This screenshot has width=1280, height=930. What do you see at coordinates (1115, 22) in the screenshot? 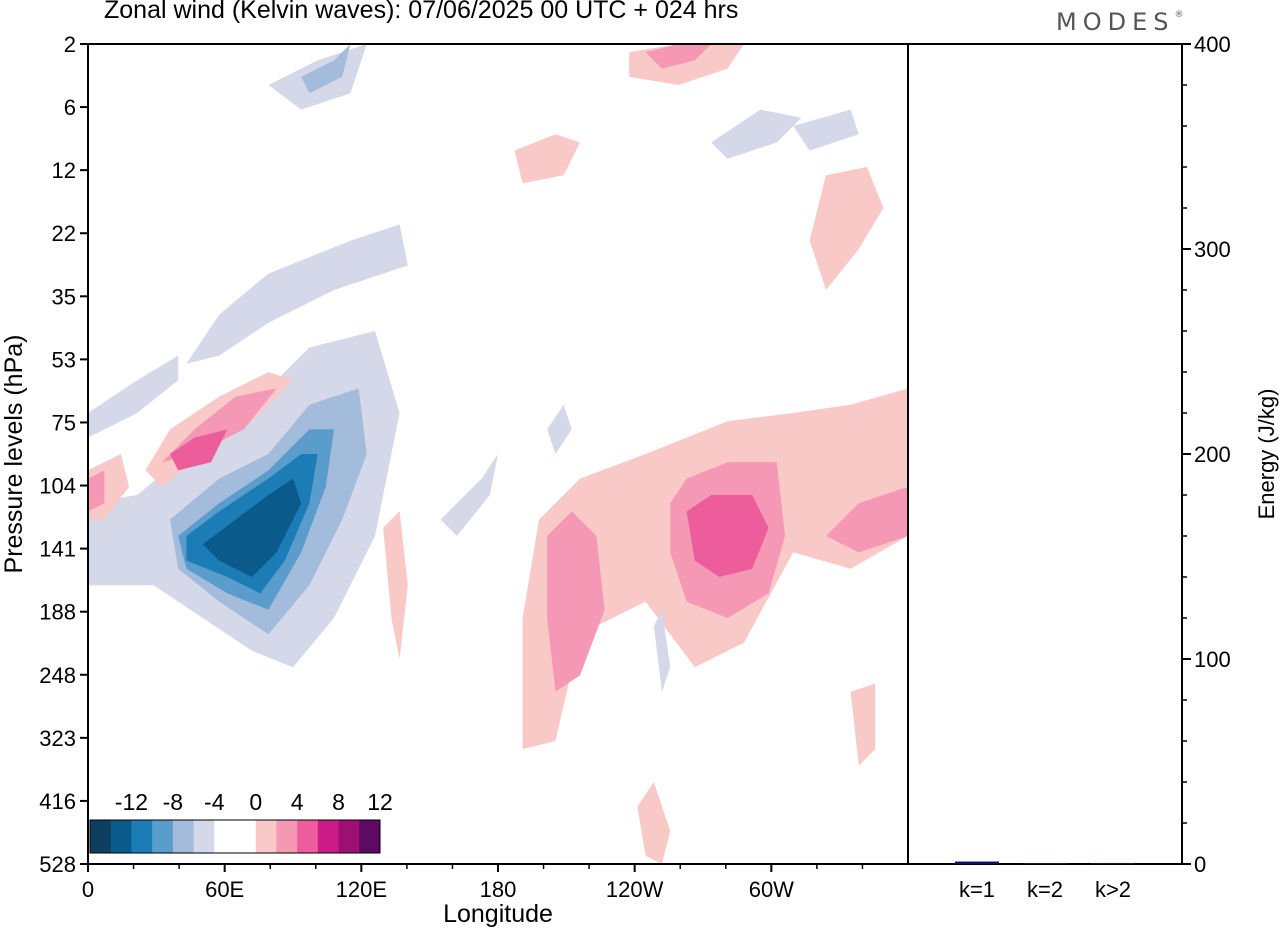
I see `logo-text: MODES` at bounding box center [1115, 22].